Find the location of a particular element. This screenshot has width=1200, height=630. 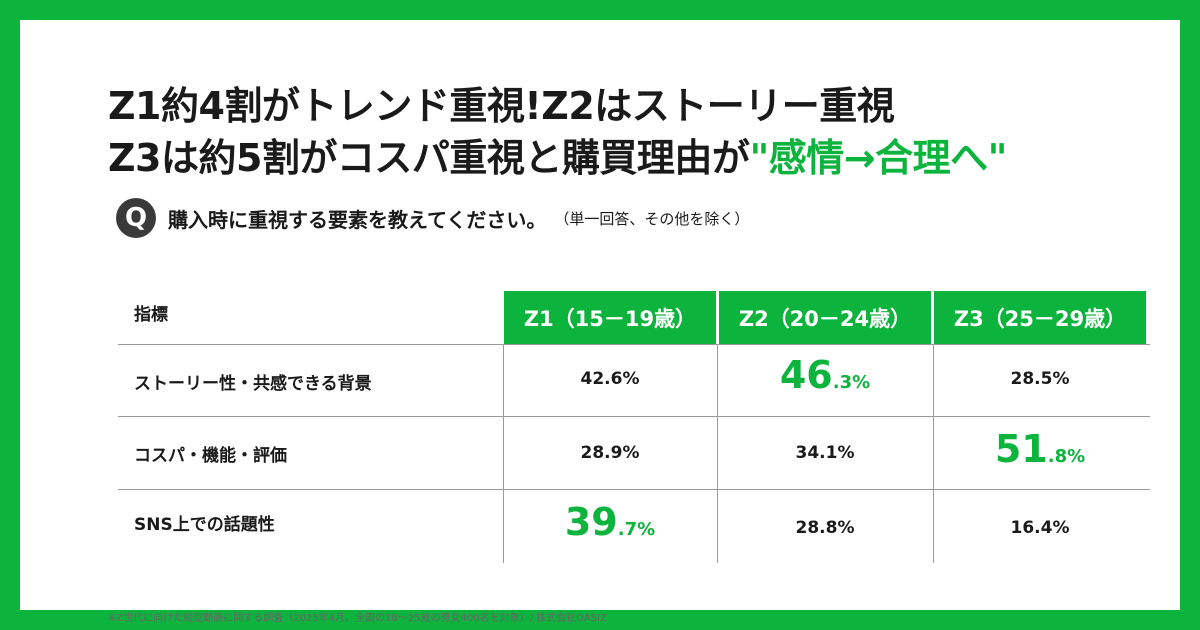

question: Q 購入時に重視する要素を教えてください。 （単一回答、その他を除く） is located at coordinates (432, 218).